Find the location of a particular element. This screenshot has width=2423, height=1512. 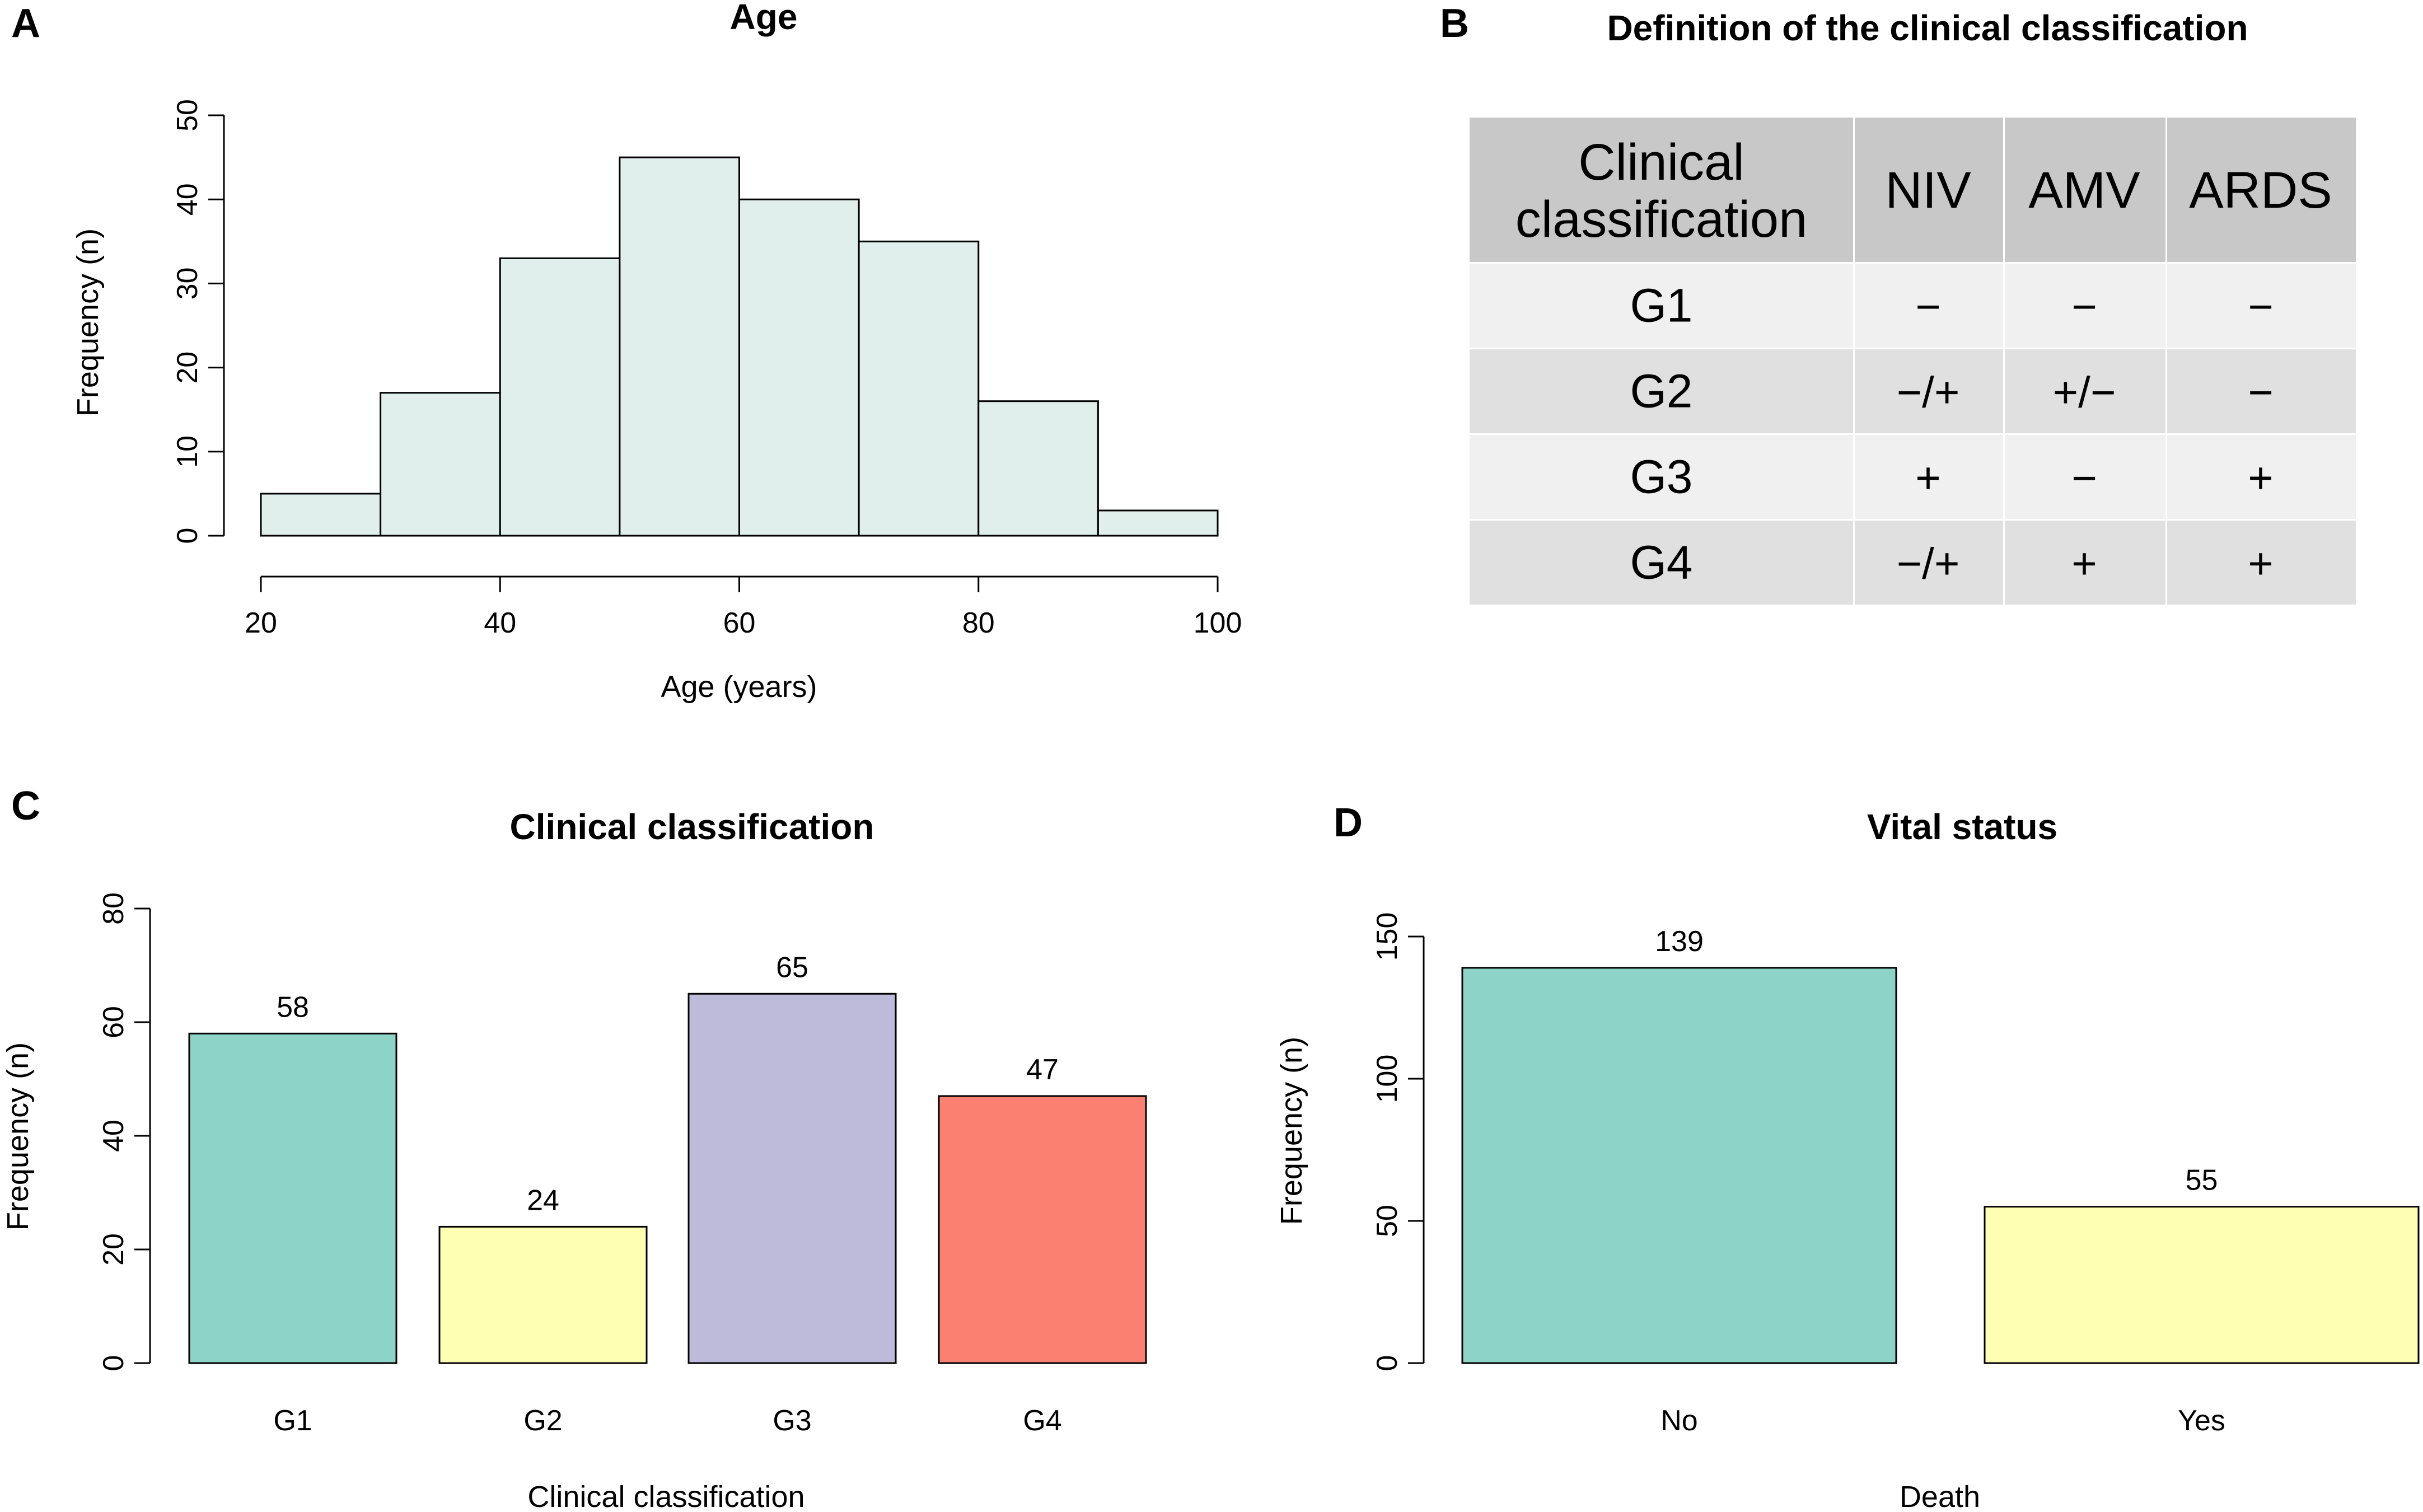

x-tick-label: Yes is located at coordinates (2201, 1421).